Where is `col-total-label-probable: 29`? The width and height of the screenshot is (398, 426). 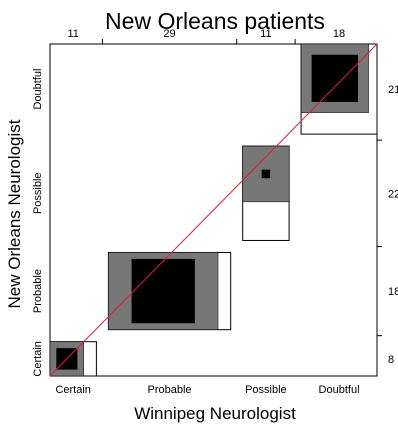
col-total-label-probable: 29 is located at coordinates (169, 34).